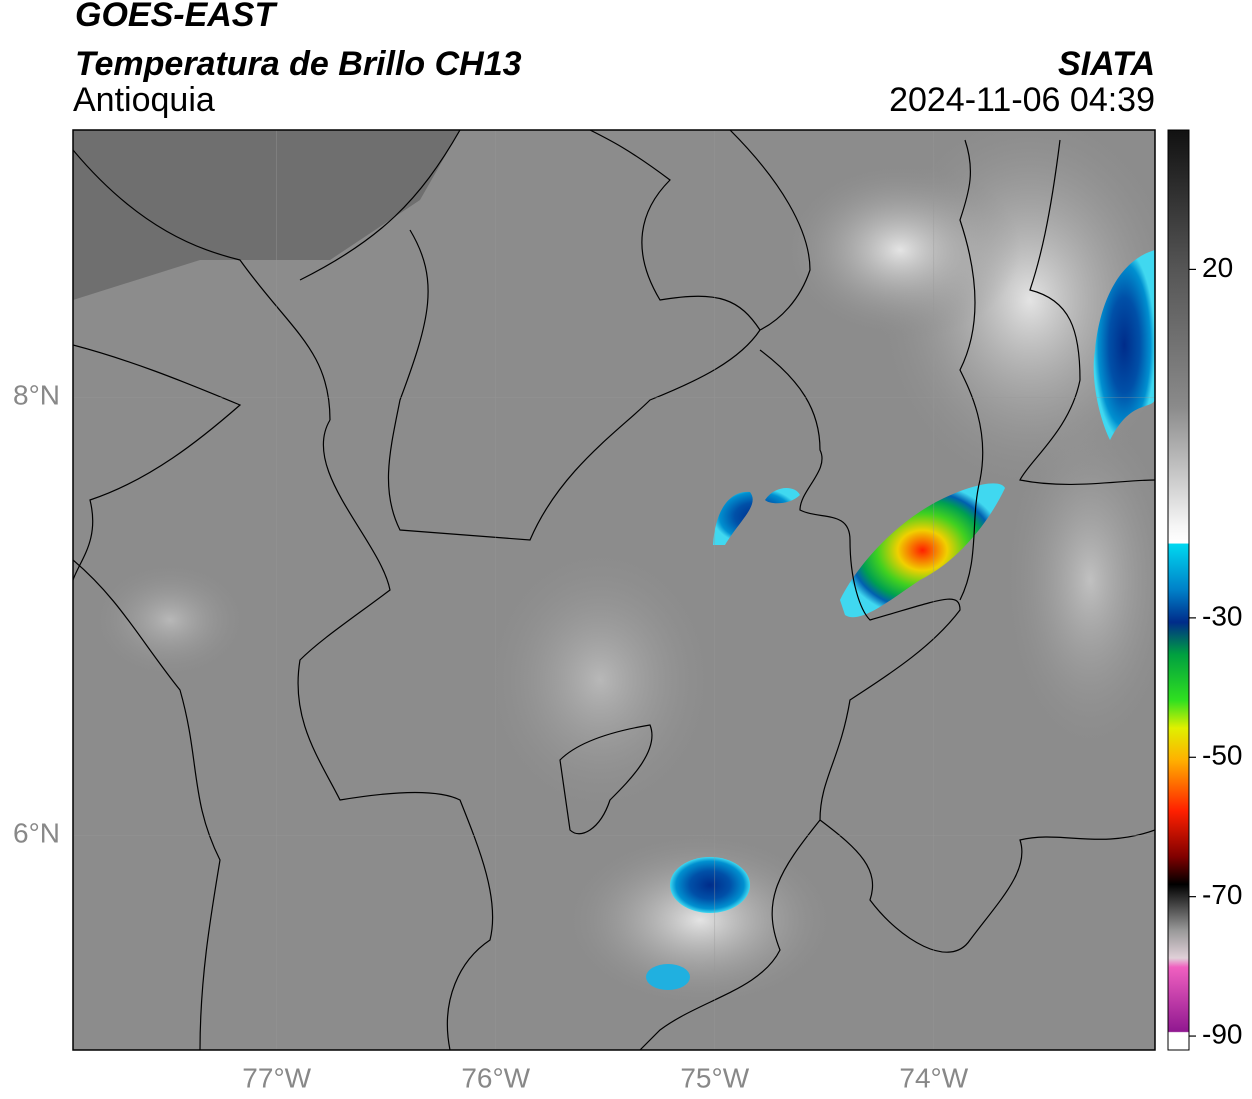  I want to click on colorbar-tick-label: -50, so click(1222, 755).